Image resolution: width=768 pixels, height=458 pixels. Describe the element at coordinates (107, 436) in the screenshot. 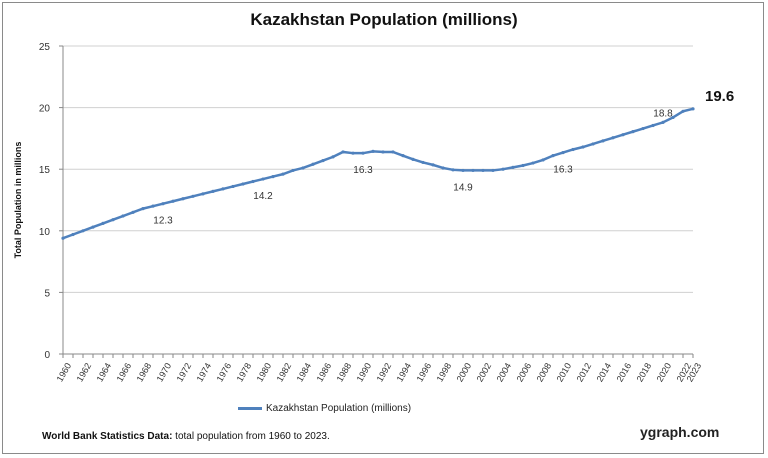

I see `source-bold: World Bank Statistics Data:` at that location.